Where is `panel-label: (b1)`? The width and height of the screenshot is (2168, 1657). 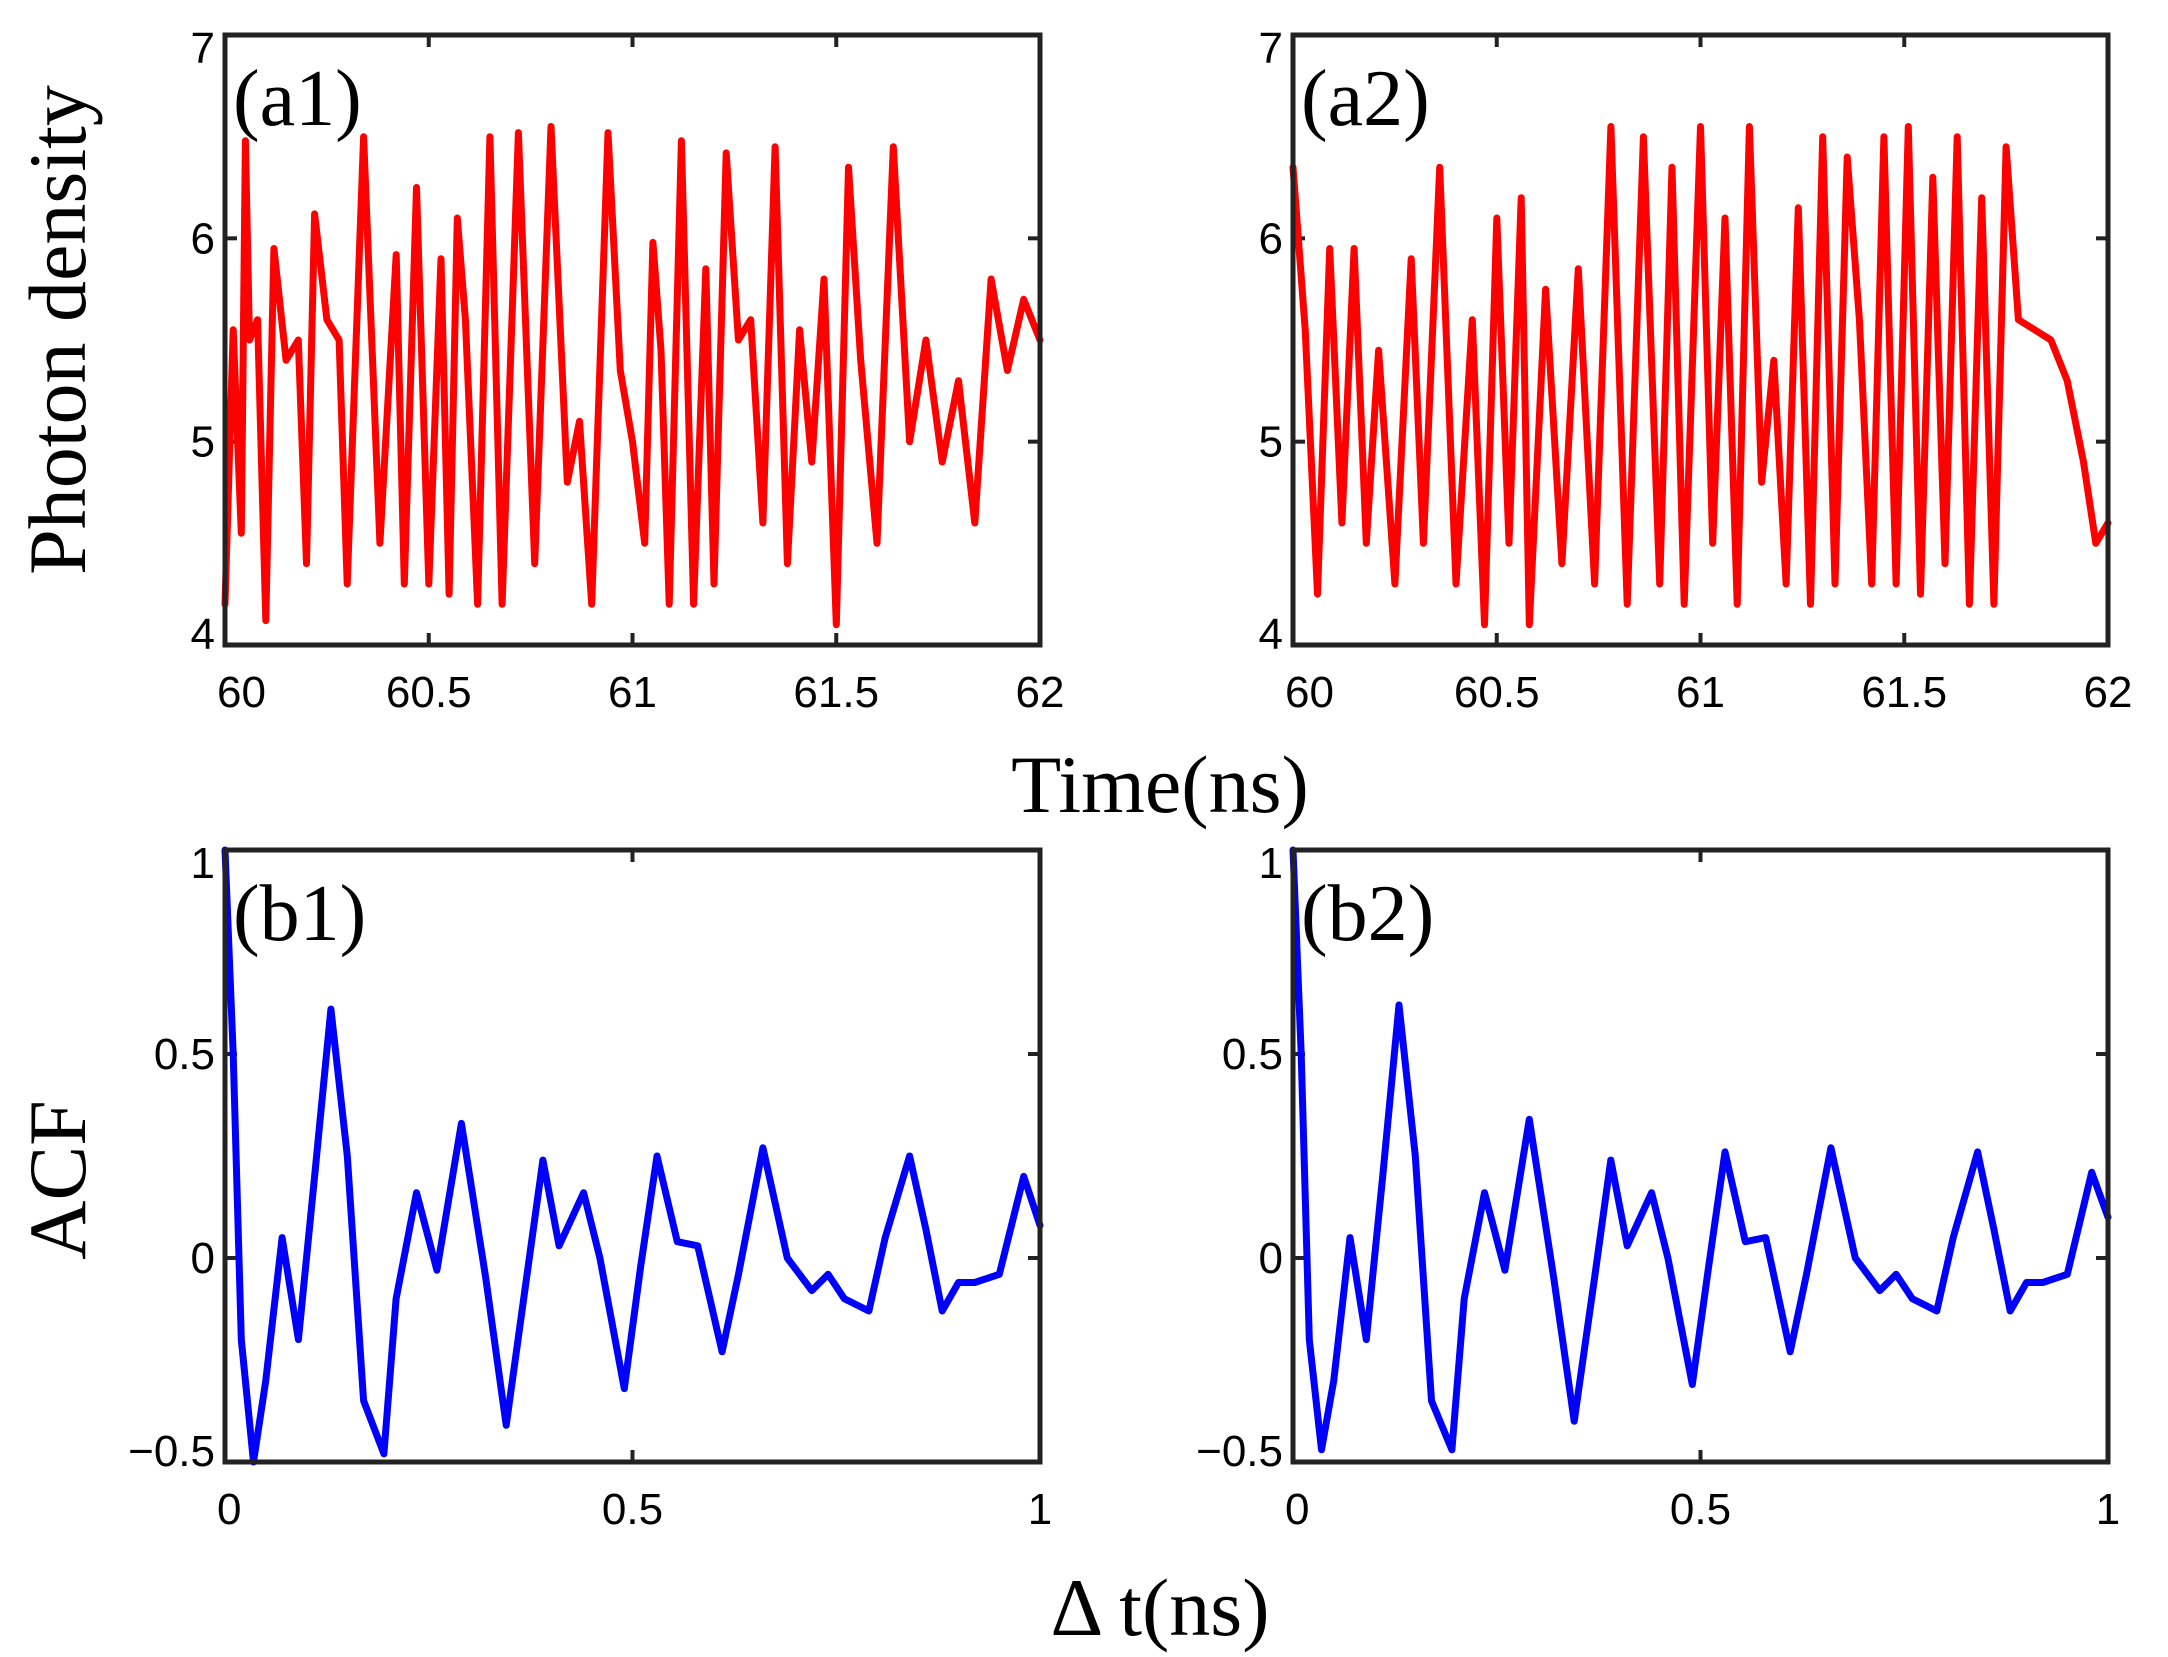 panel-label: (b1) is located at coordinates (299, 914).